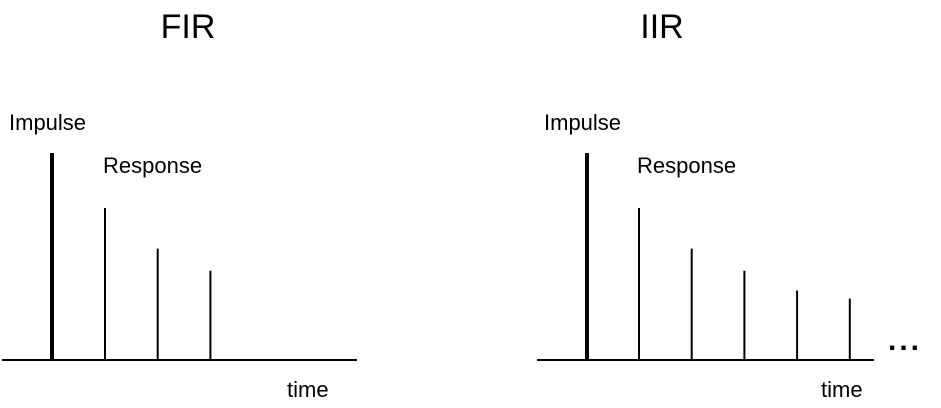 This screenshot has height=408, width=941. Describe the element at coordinates (686, 165) in the screenshot. I see `iir-response-label: Response` at that location.